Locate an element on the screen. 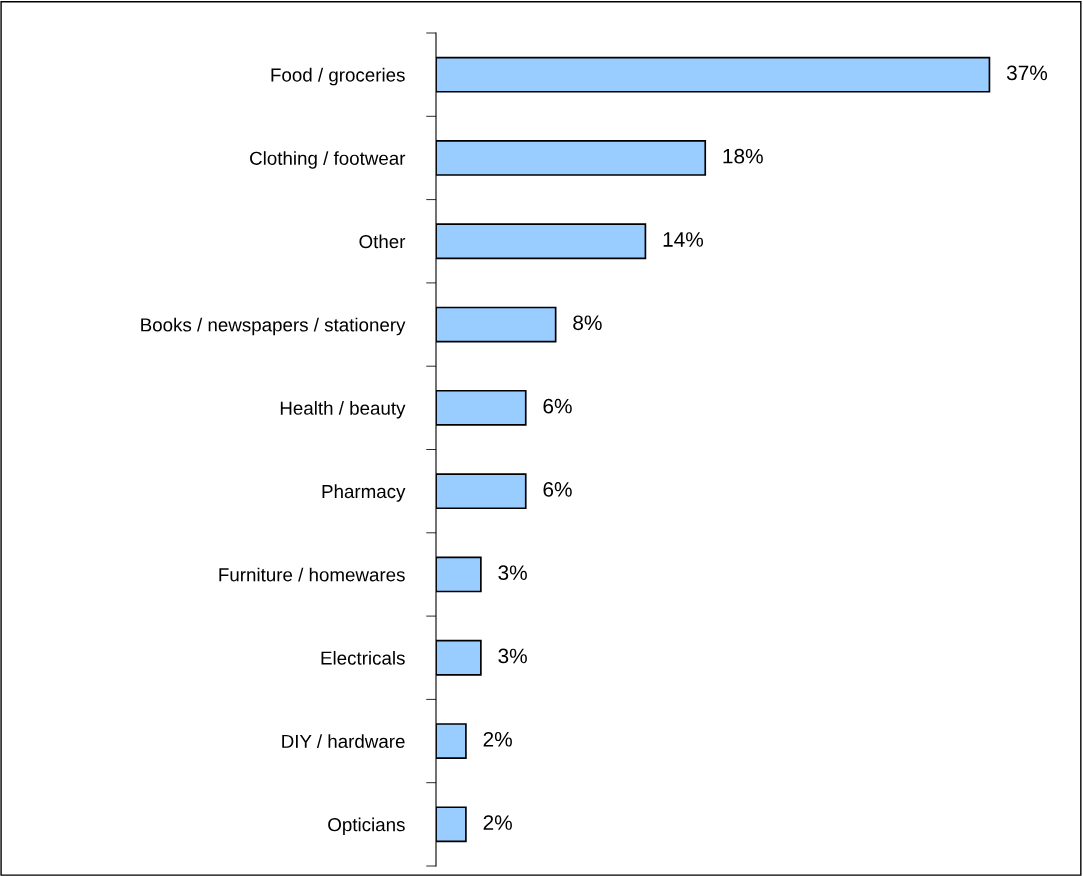 The width and height of the screenshot is (1083, 876). data-label: 14% is located at coordinates (683, 239).